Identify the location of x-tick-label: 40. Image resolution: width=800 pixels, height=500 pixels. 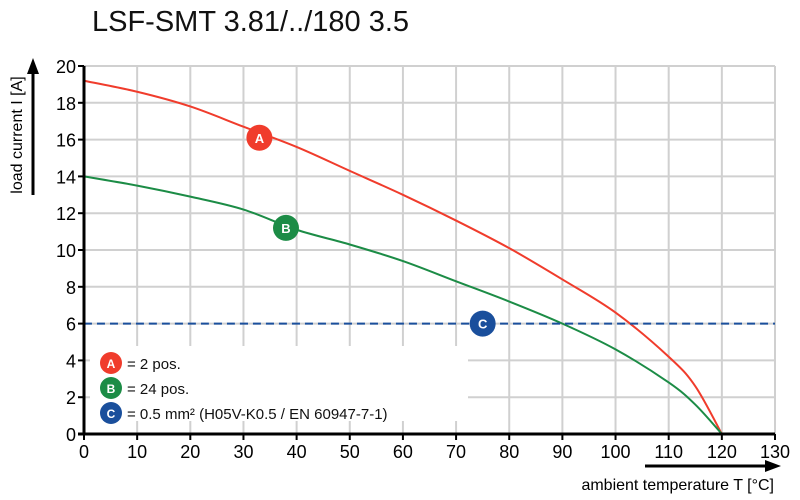
(297, 452).